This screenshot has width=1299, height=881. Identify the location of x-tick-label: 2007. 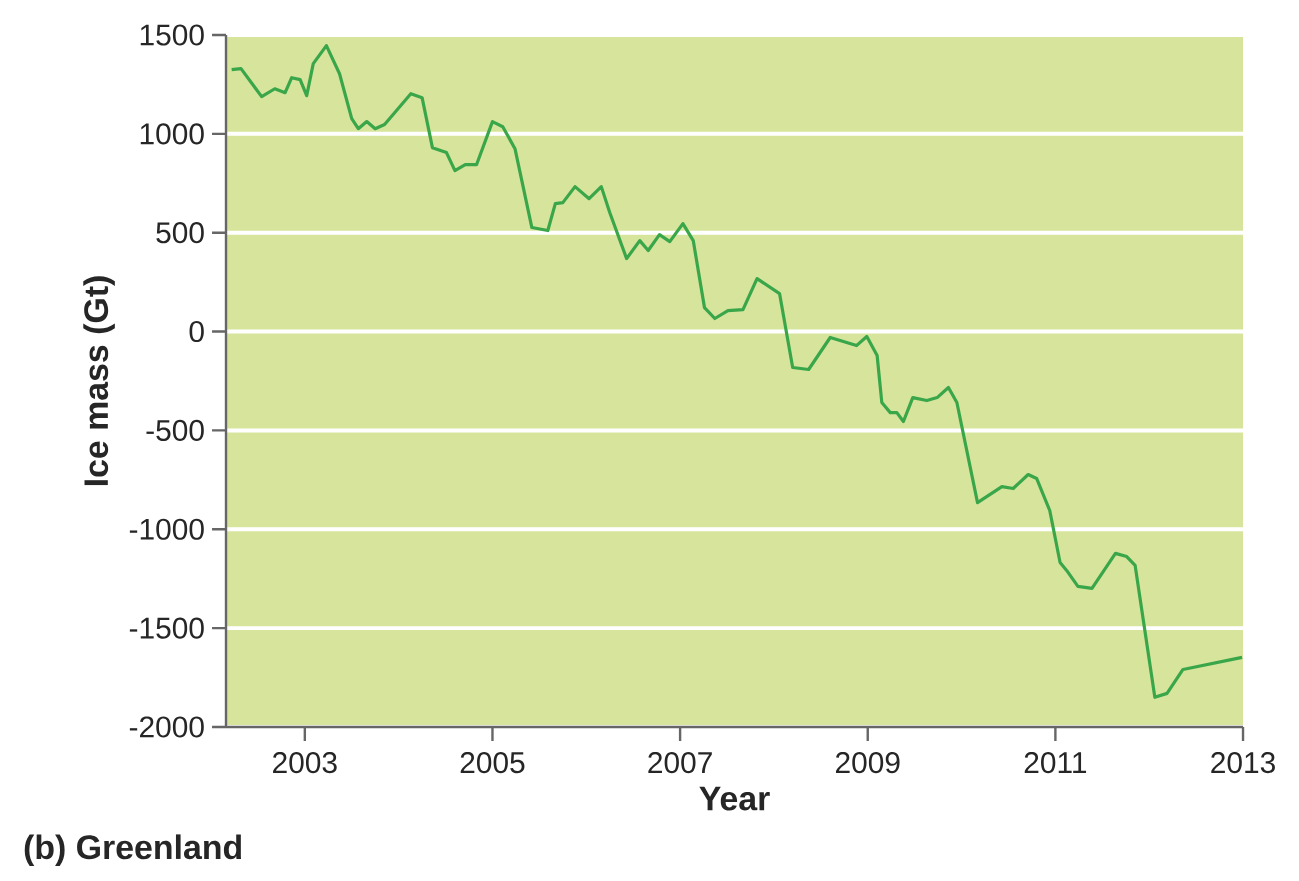
(680, 763).